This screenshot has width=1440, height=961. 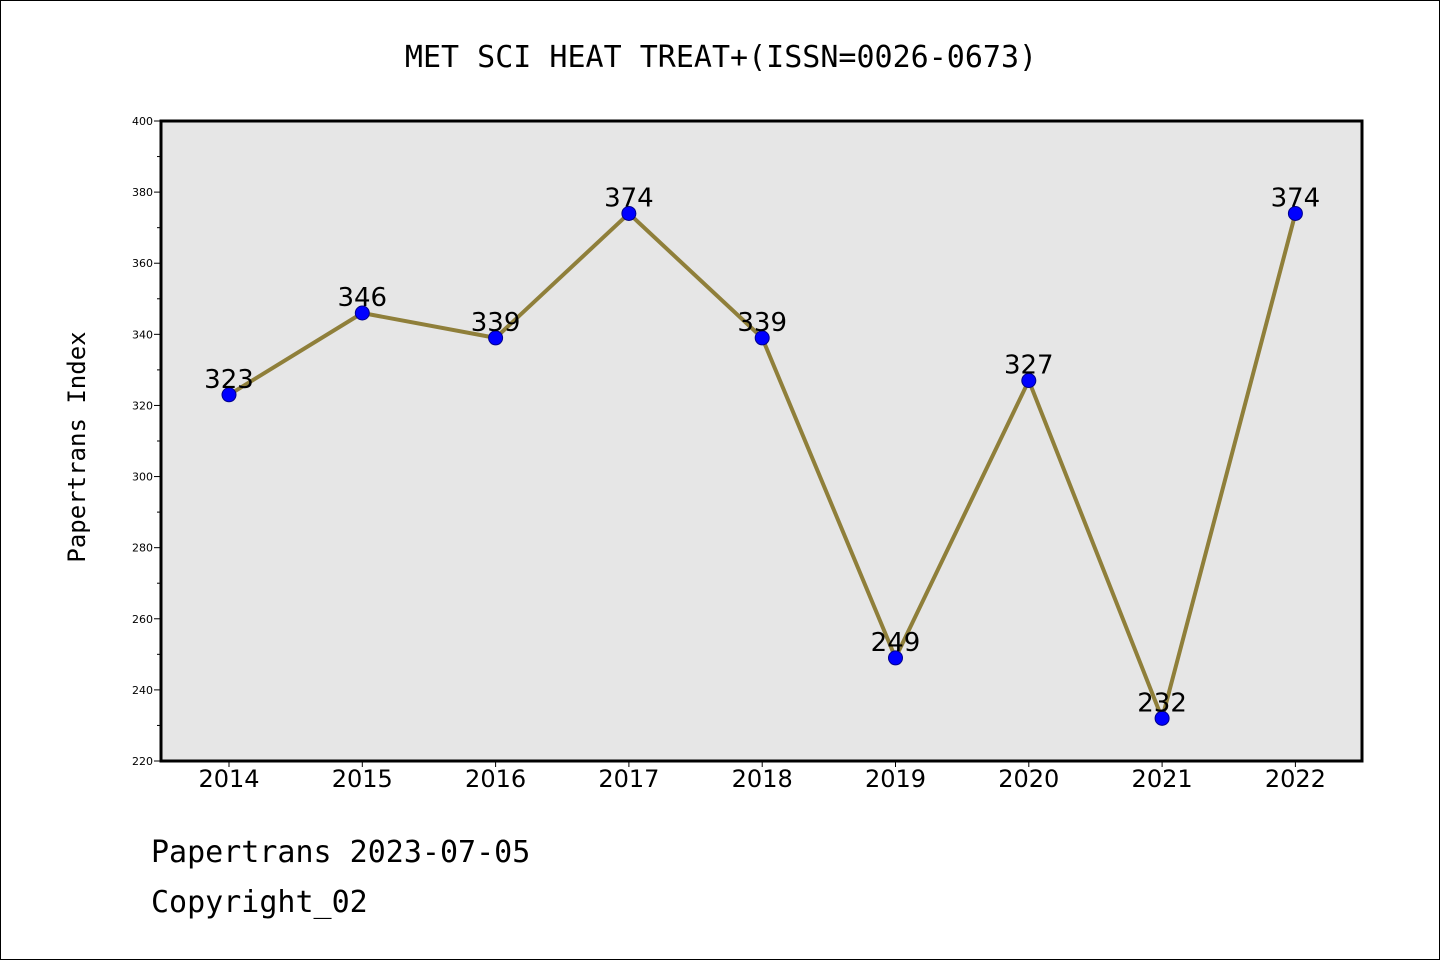 I want to click on x-tick-label: 2014, so click(x=228, y=779).